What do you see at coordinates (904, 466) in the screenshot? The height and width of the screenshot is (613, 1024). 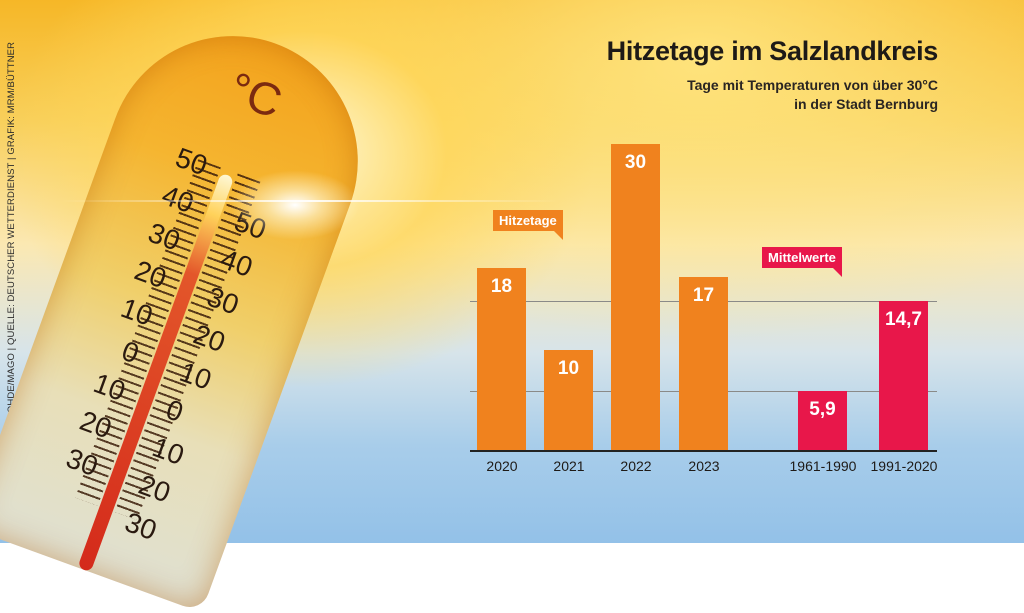 I see `x-label-1991-2020: 1991-2020` at bounding box center [904, 466].